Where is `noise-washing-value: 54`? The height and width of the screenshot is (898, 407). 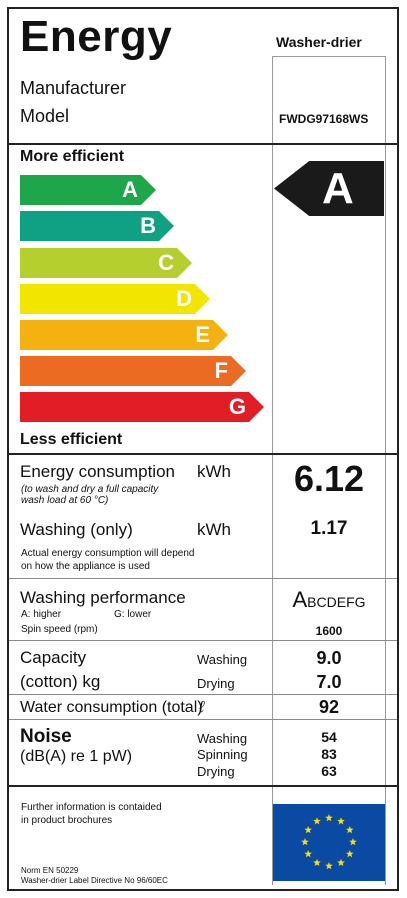
noise-washing-value: 54 is located at coordinates (329, 737).